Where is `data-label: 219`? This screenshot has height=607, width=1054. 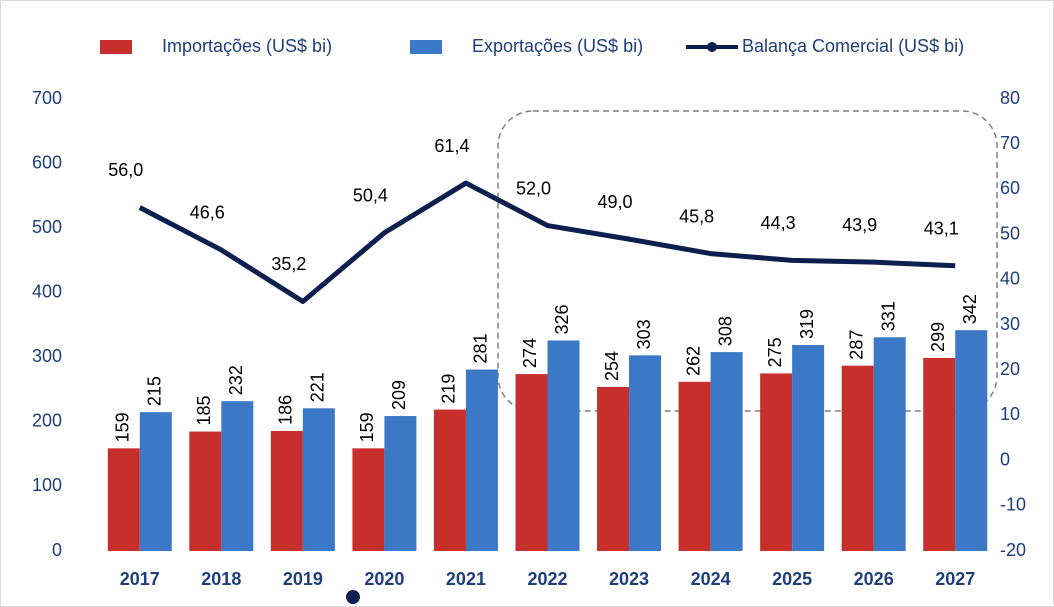
data-label: 219 is located at coordinates (449, 389).